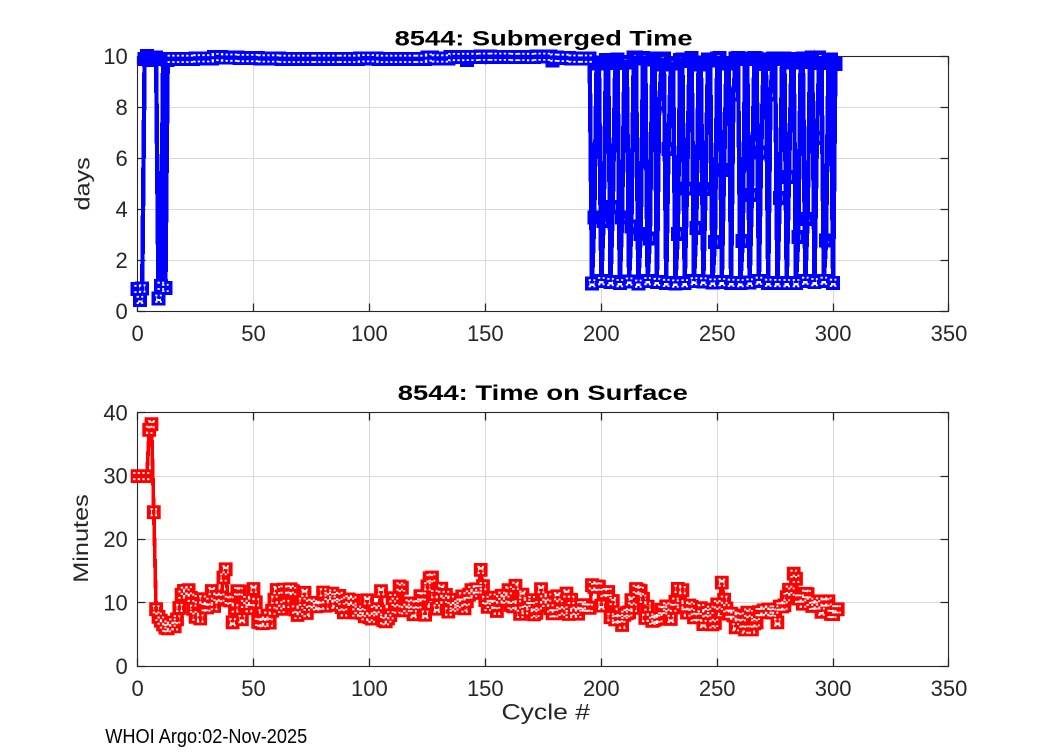 This screenshot has height=755, width=1050. I want to click on svg-text: Cycle #, so click(546, 712).